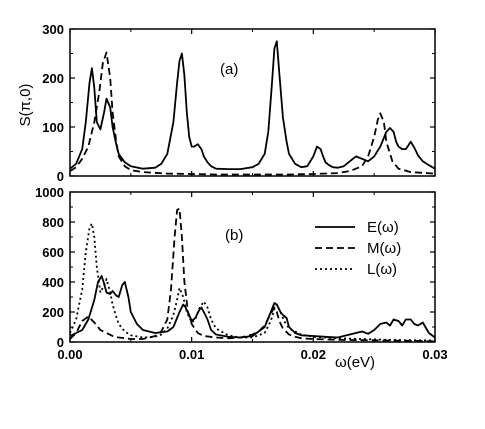  I want to click on x-tick-label: 0.01, so click(191, 354).